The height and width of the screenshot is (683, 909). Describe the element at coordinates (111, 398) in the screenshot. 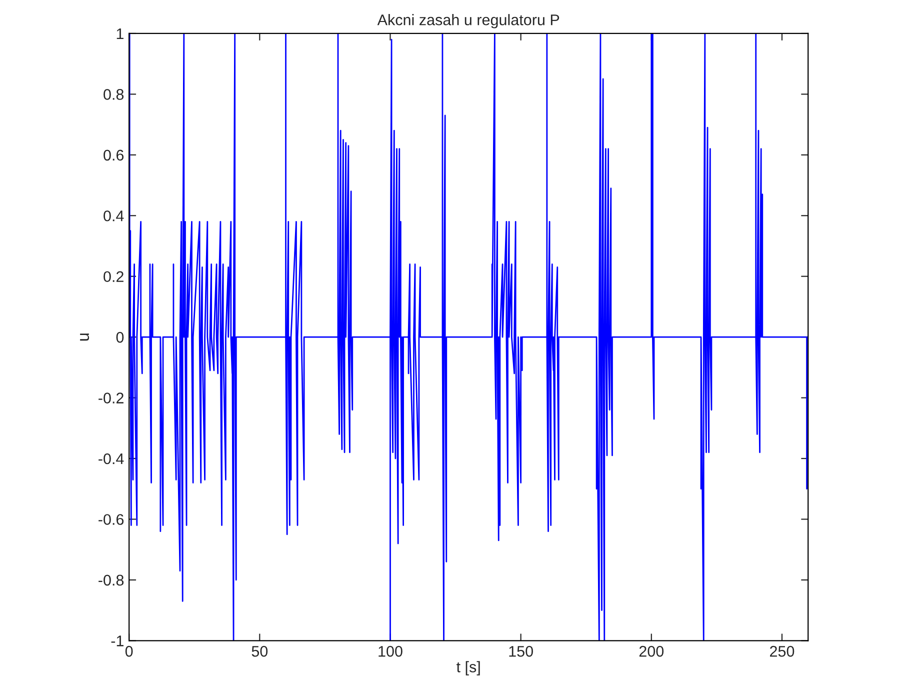

I see `y-tick-label: -0.2` at that location.